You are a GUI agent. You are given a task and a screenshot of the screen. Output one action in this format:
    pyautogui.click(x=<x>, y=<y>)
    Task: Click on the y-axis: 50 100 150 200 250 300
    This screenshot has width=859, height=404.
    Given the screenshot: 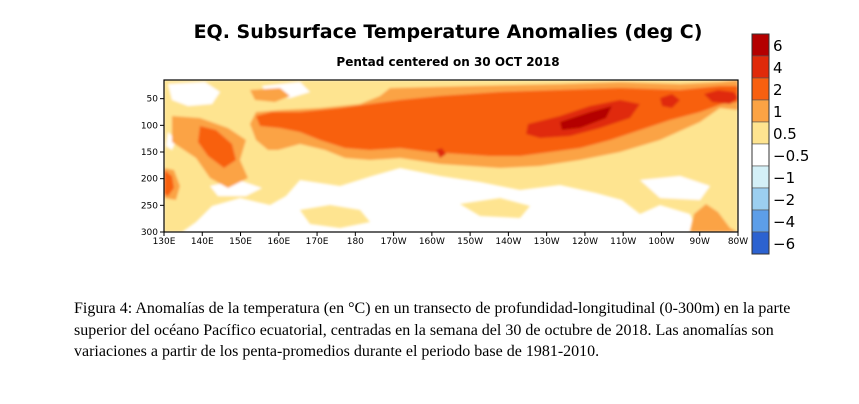 What is the action you would take?
    pyautogui.click(x=152, y=166)
    